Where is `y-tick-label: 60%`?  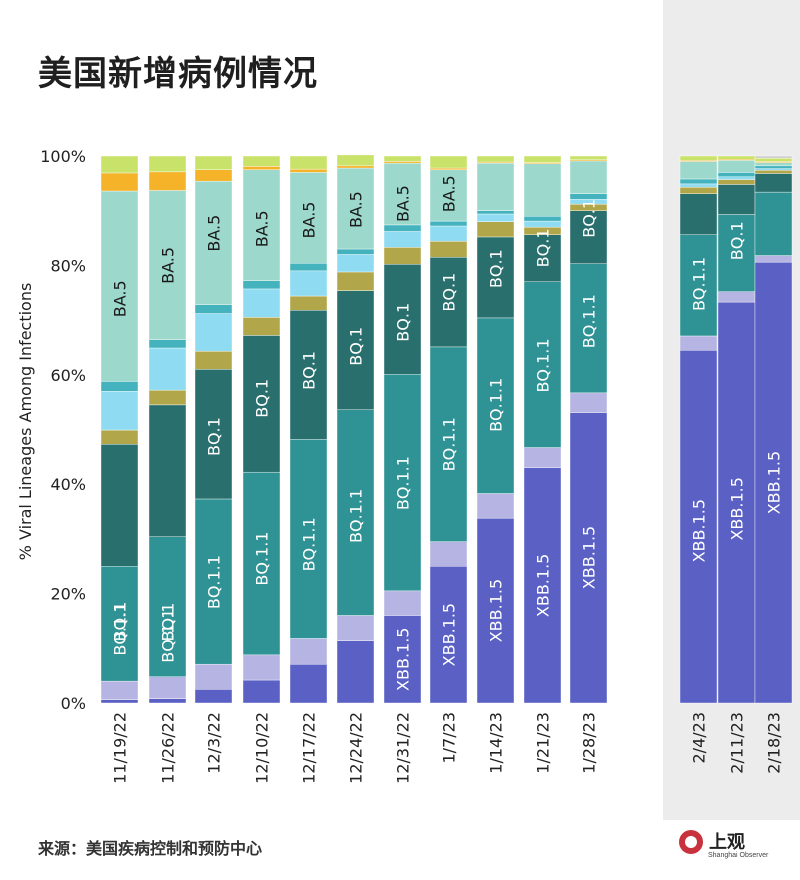
y-tick-label: 60% is located at coordinates (68, 375).